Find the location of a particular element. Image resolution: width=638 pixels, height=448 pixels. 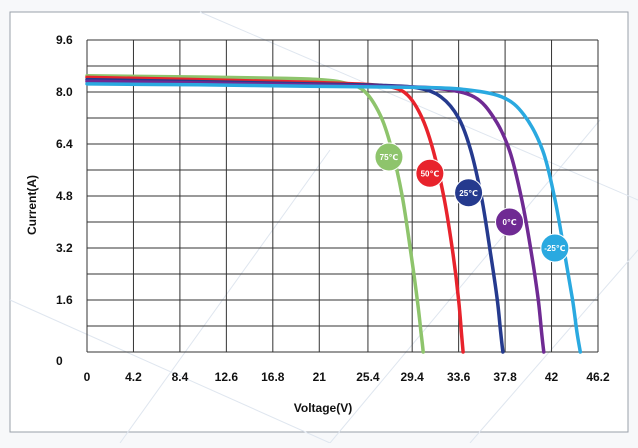

y-tick-label: 6.4 is located at coordinates (64, 144).